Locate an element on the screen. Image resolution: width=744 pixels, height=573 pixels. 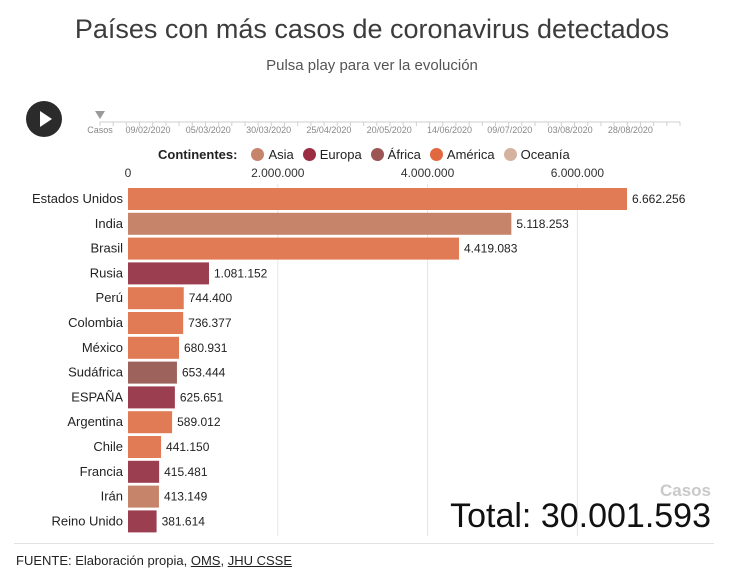
value-label: 5.118.253 is located at coordinates (542, 224).